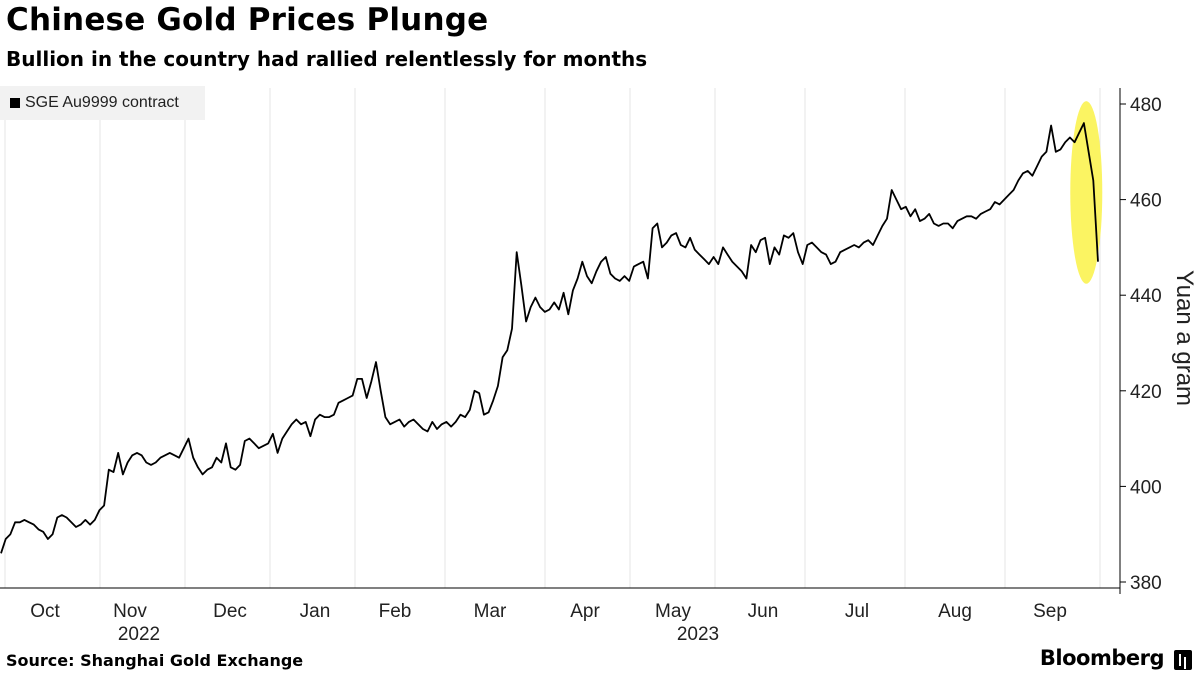  I want to click on x-tick-label: Jan, so click(315, 611).